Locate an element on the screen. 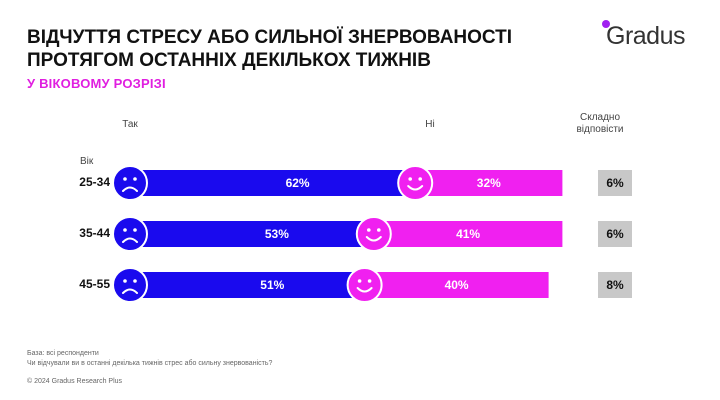 The width and height of the screenshot is (720, 400). title-line-2: ПРОТЯГОМ ОСТАННІХ ДЕКІЛЬКОХ ТИЖНІВ is located at coordinates (229, 60).